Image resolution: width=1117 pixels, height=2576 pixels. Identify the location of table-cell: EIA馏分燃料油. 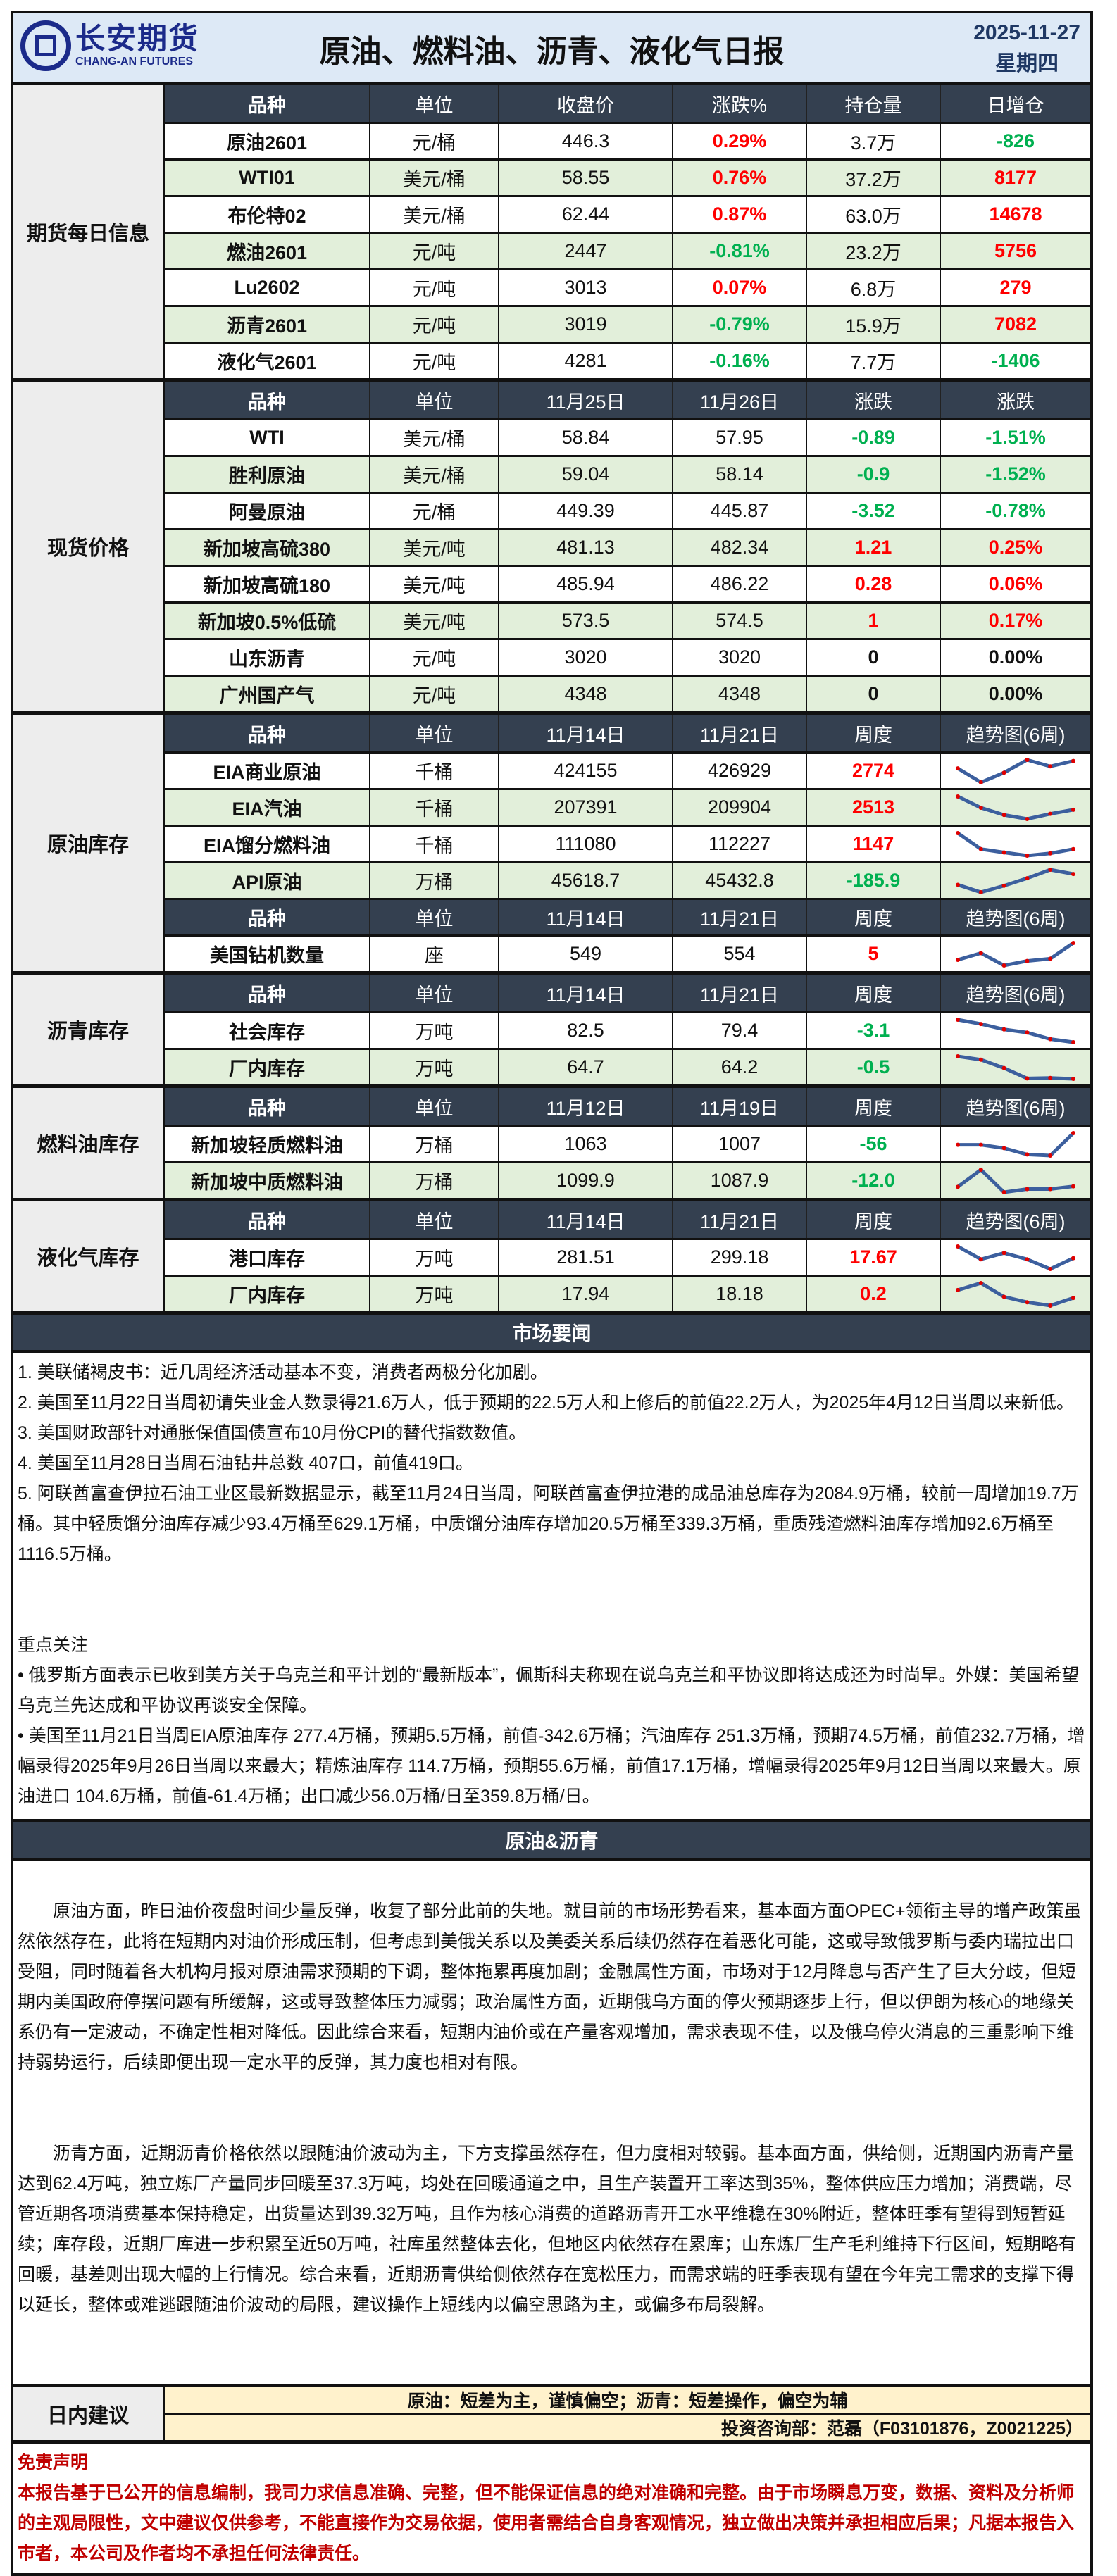
(266, 845).